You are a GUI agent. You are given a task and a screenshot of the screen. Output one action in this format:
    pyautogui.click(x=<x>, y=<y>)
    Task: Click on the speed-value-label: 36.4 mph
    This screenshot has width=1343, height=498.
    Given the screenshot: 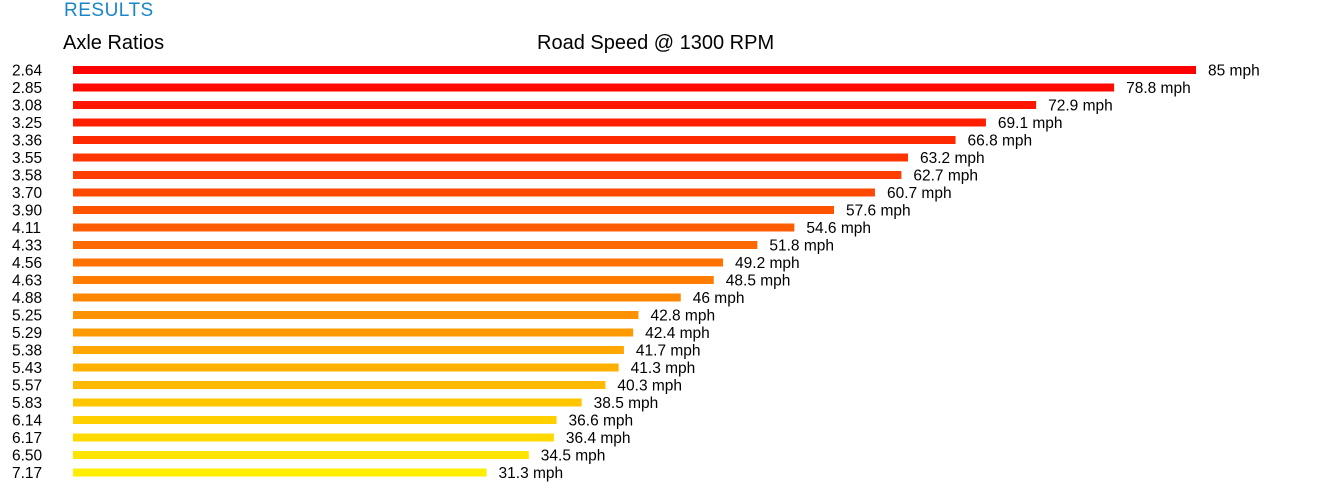 What is the action you would take?
    pyautogui.click(x=598, y=438)
    